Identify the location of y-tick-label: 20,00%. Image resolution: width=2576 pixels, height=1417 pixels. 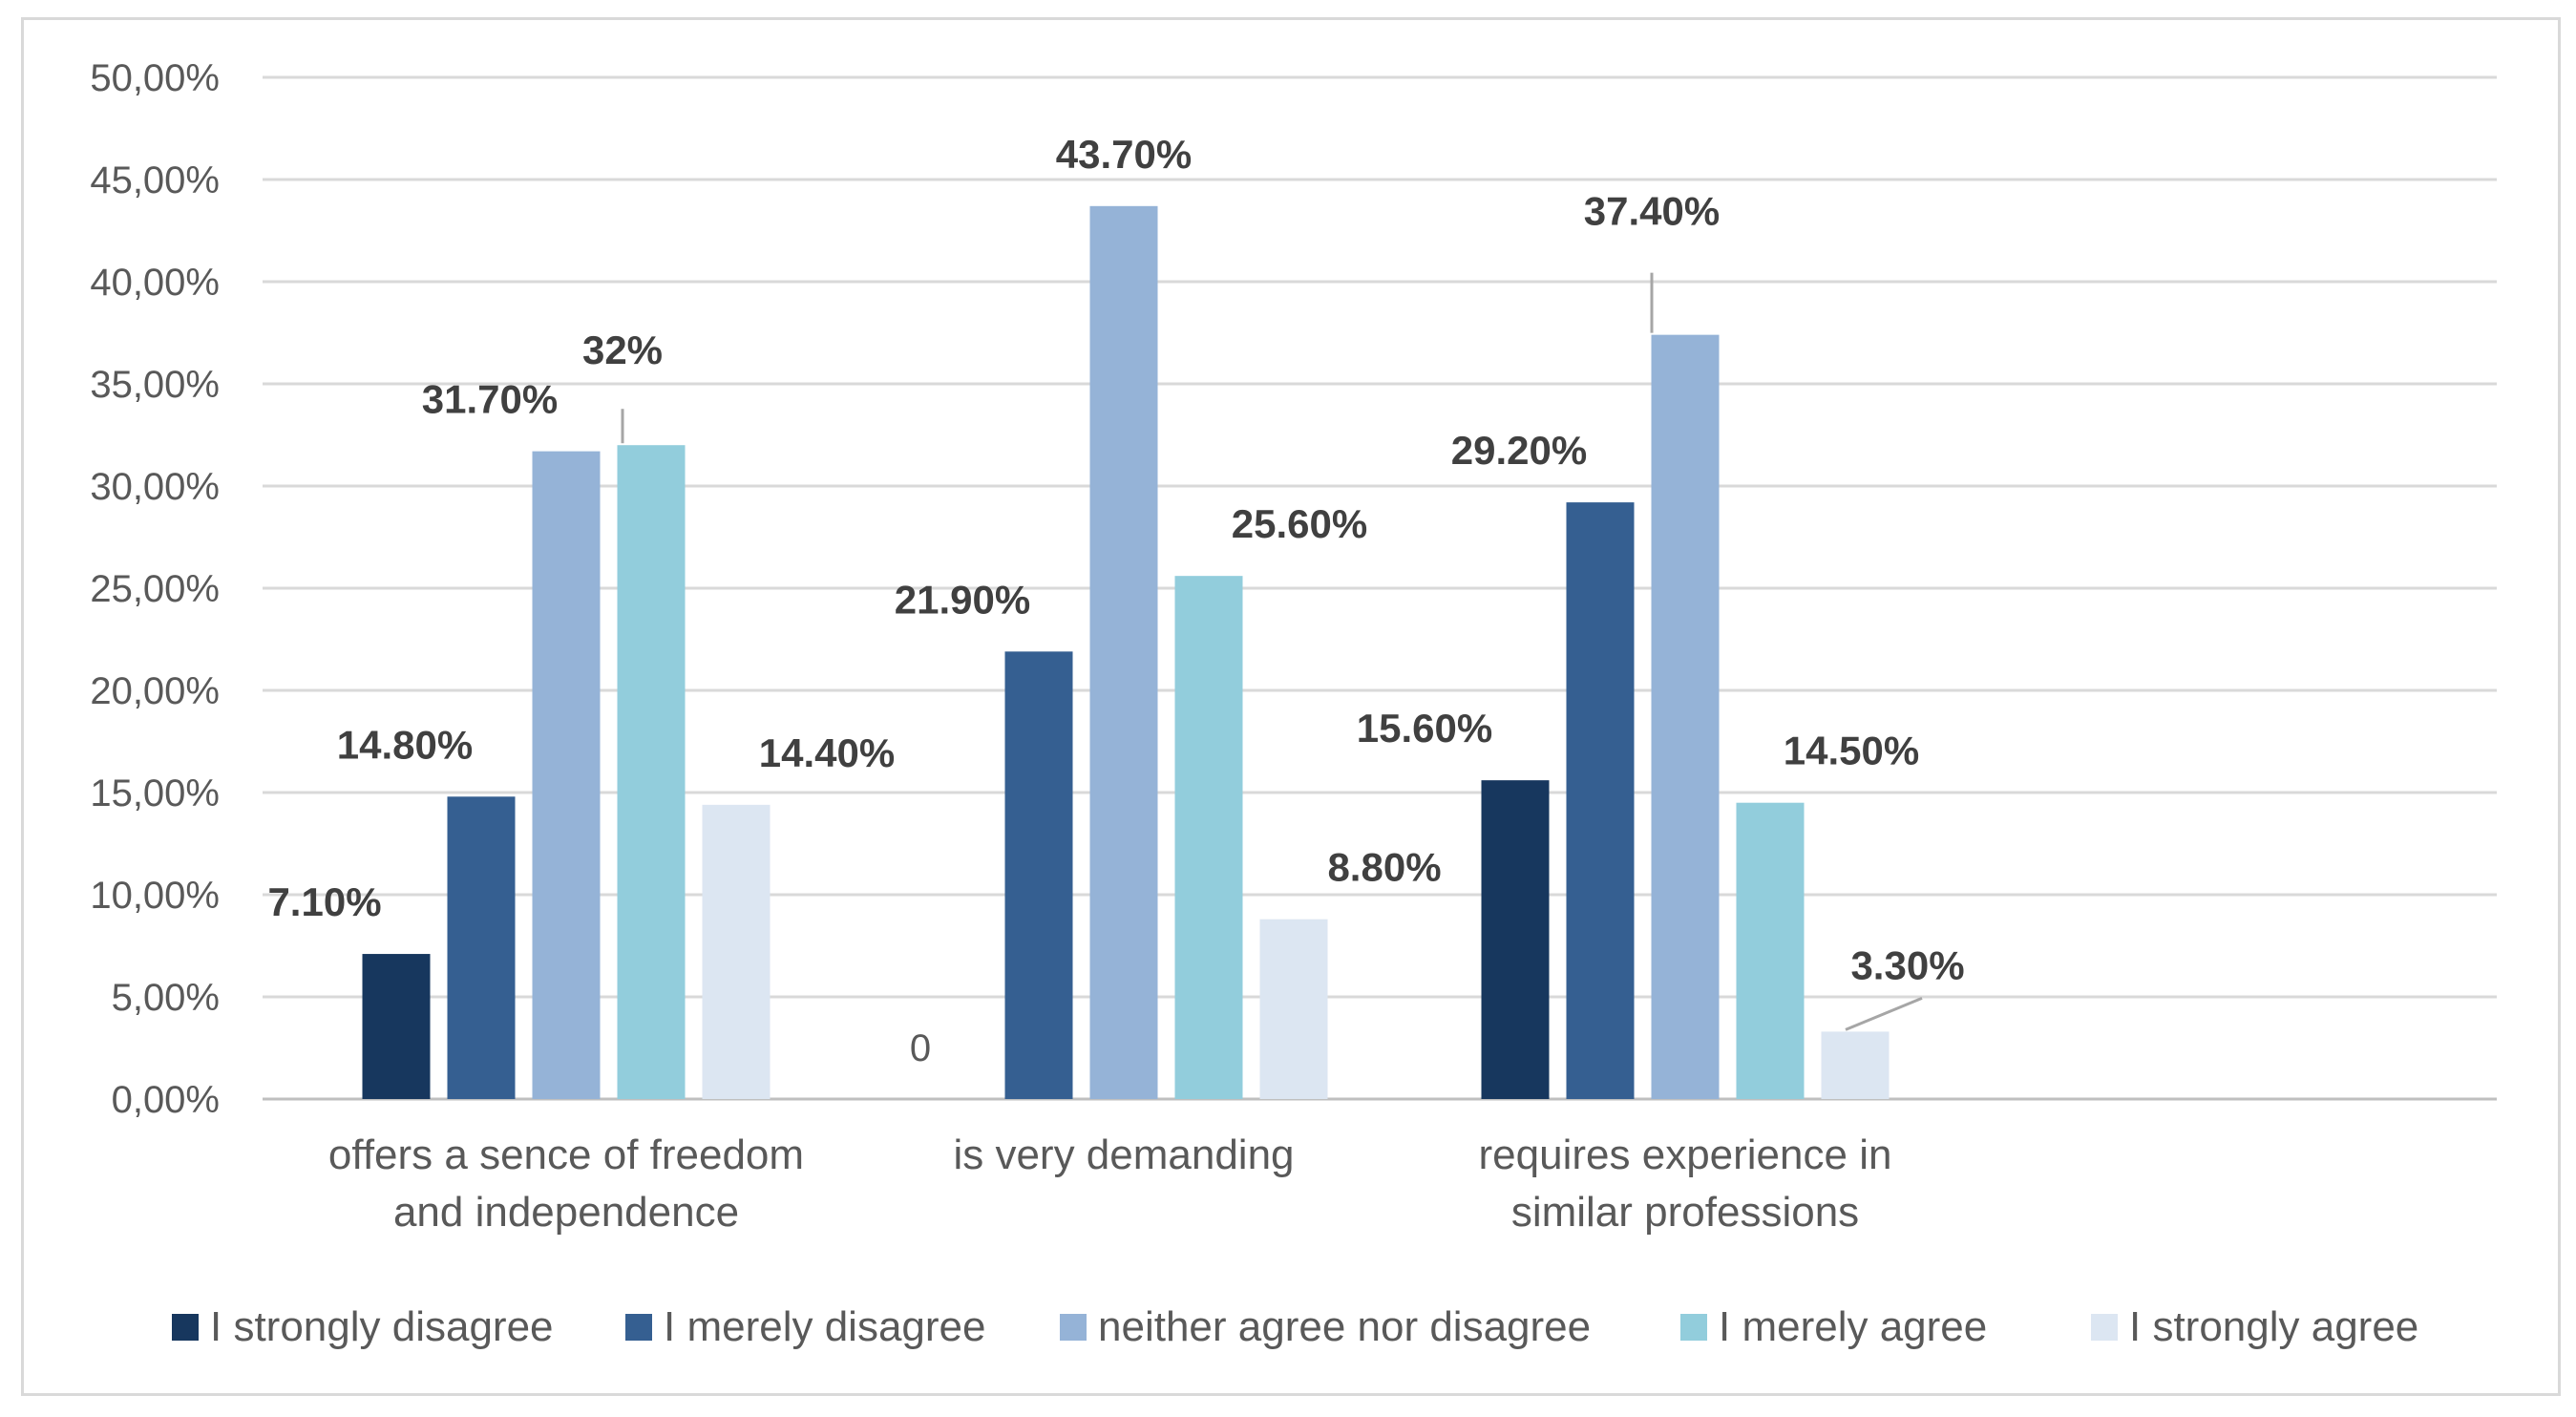
(155, 691).